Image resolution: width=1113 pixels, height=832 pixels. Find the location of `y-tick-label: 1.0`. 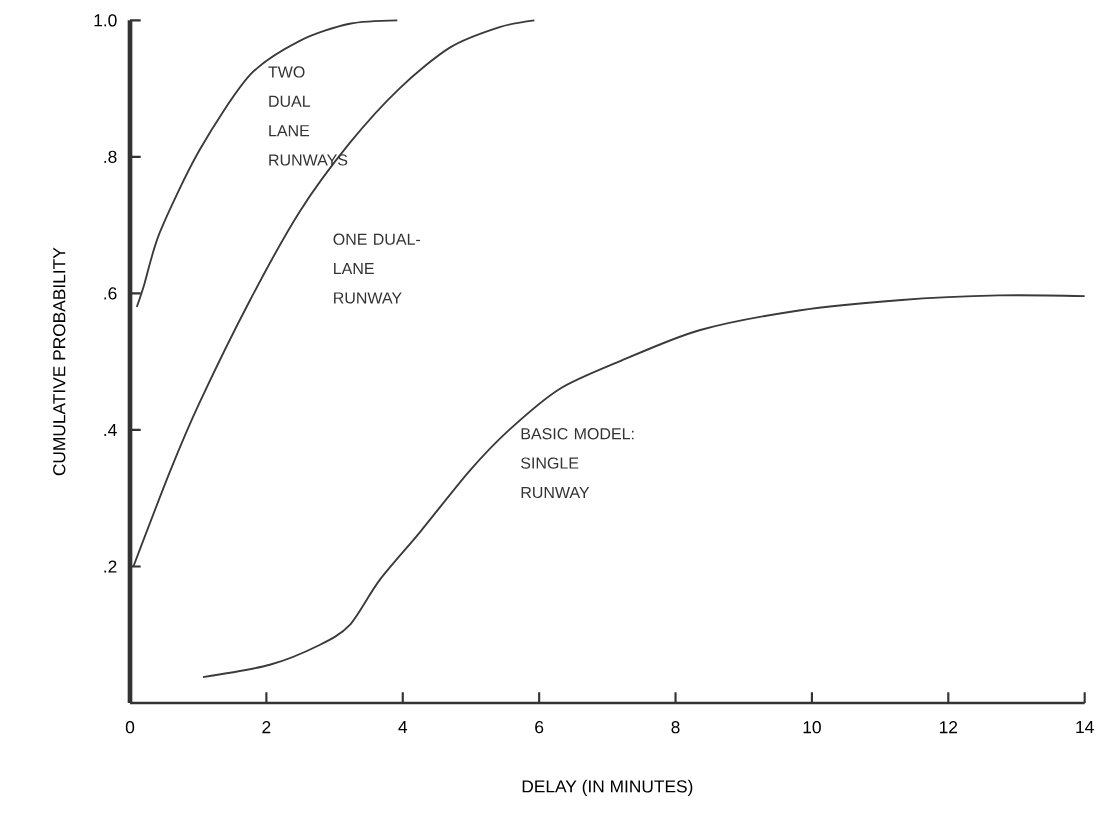

y-tick-label: 1.0 is located at coordinates (105, 20).